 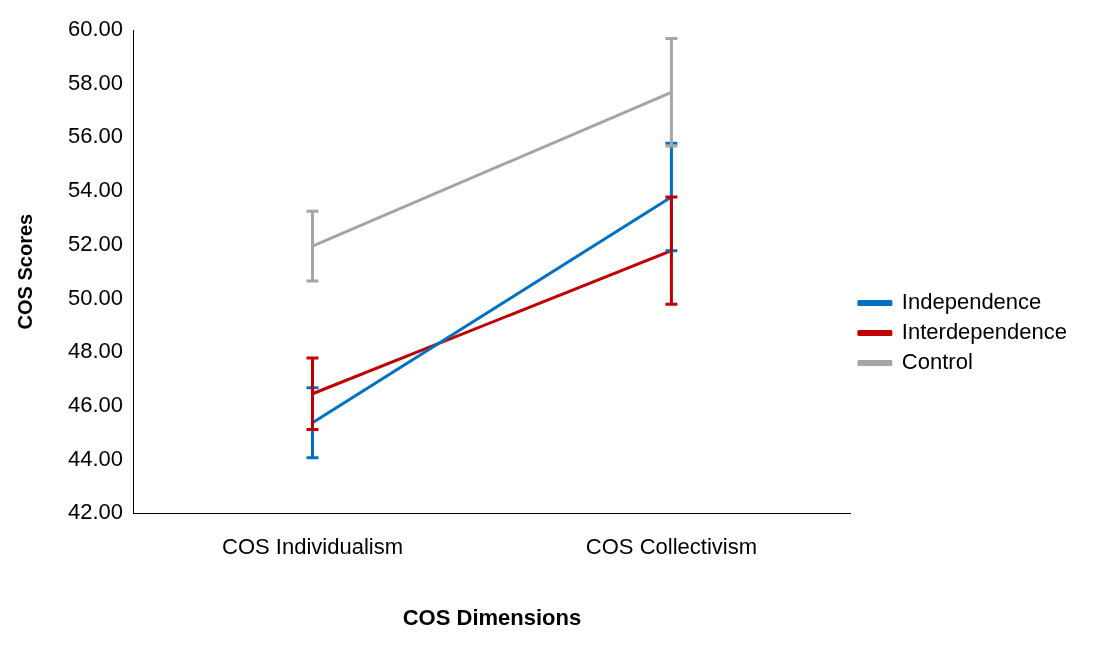 What do you see at coordinates (95, 136) in the screenshot?
I see `y-tick-label: 56.00` at bounding box center [95, 136].